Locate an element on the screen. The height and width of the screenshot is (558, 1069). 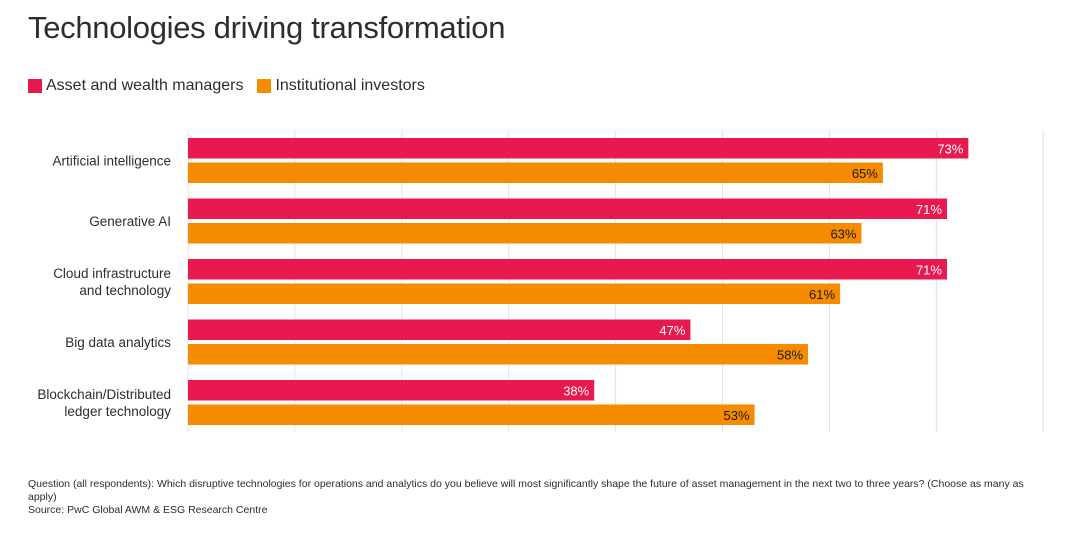
legend-label-institutional-investors: Institutional investors is located at coordinates (350, 85).